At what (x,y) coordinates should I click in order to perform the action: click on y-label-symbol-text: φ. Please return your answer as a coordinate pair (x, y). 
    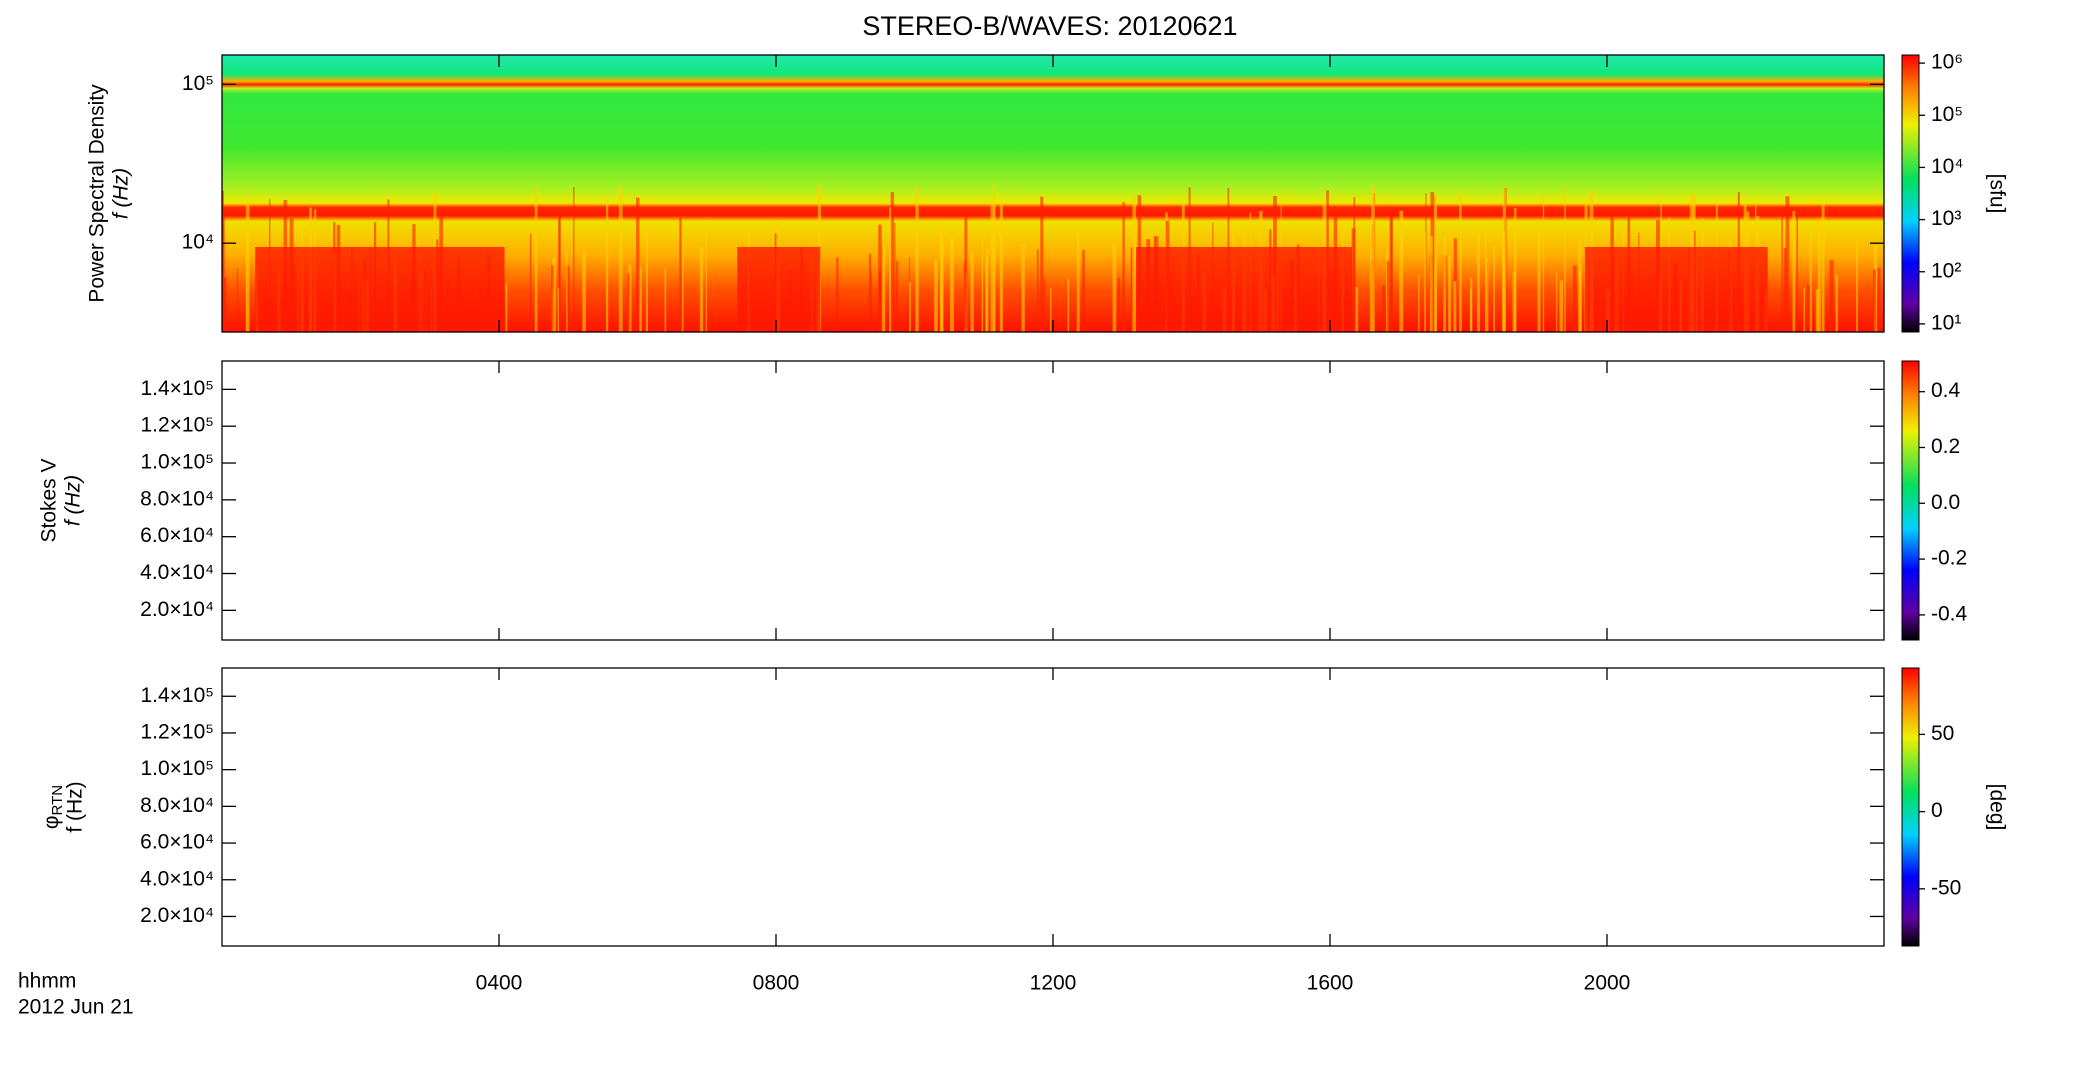
    Looking at the image, I should click on (51, 822).